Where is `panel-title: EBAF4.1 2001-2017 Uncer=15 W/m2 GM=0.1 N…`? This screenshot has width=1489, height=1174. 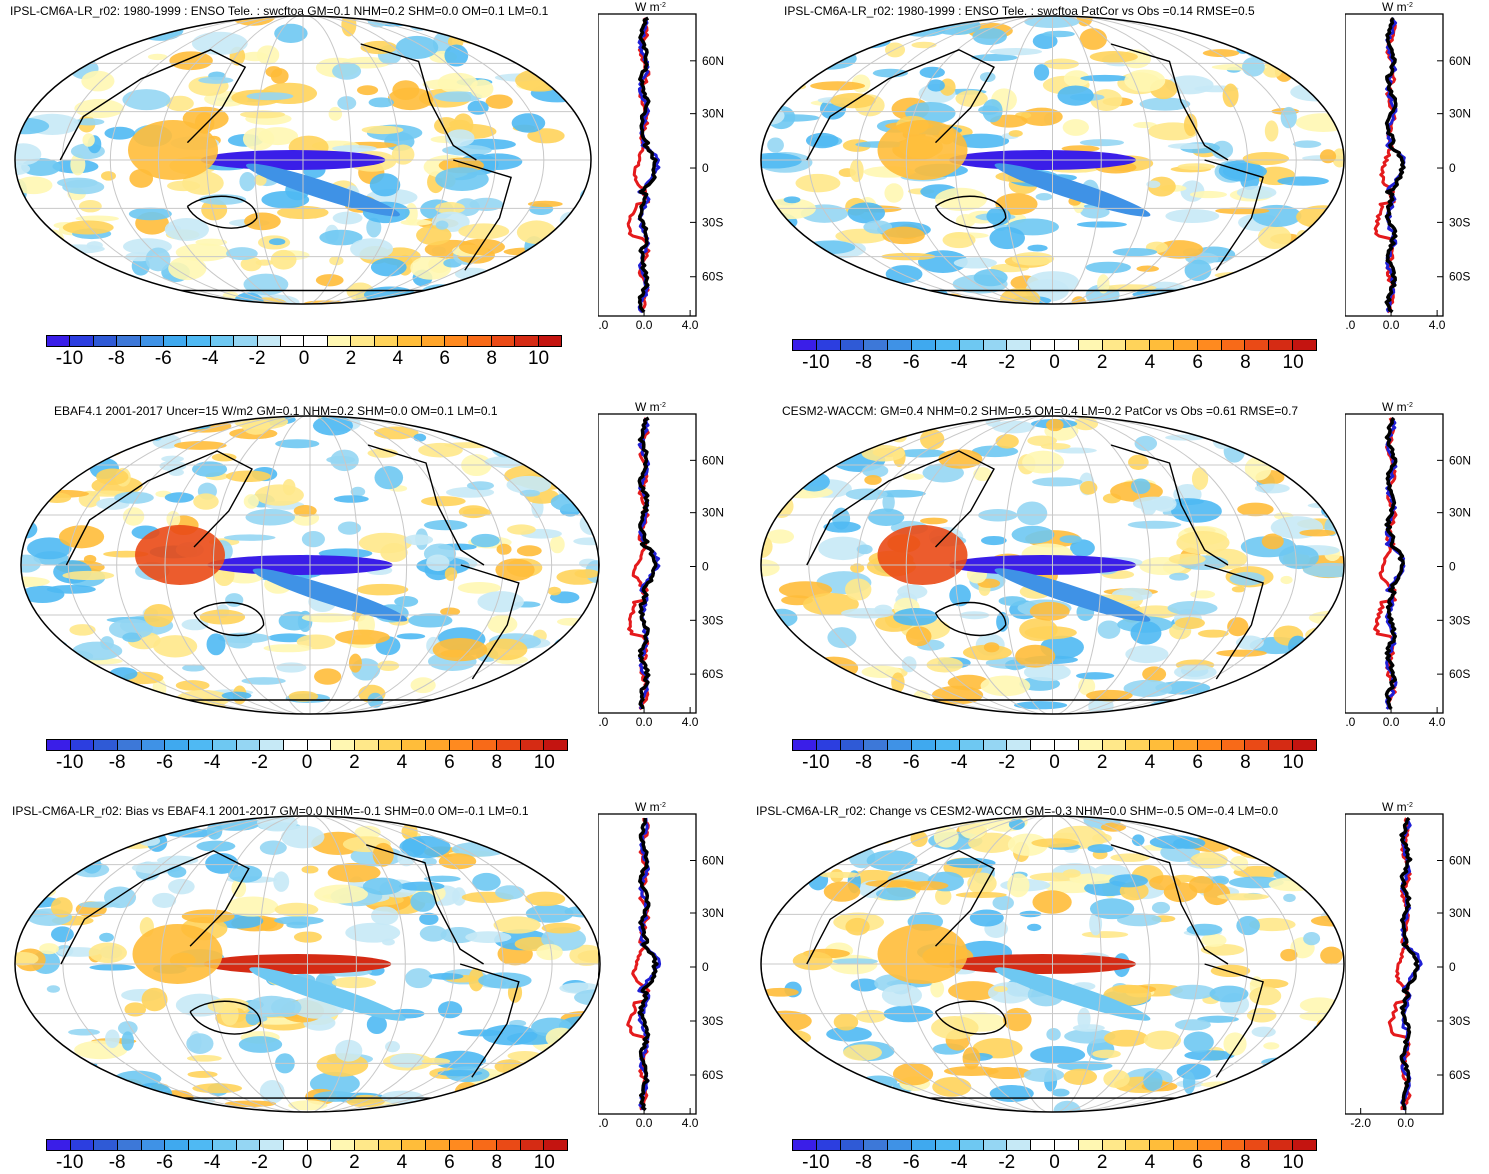
panel-title: EBAF4.1 2001-2017 Uncer=15 W/m2 GM=0.1 N… is located at coordinates (276, 411).